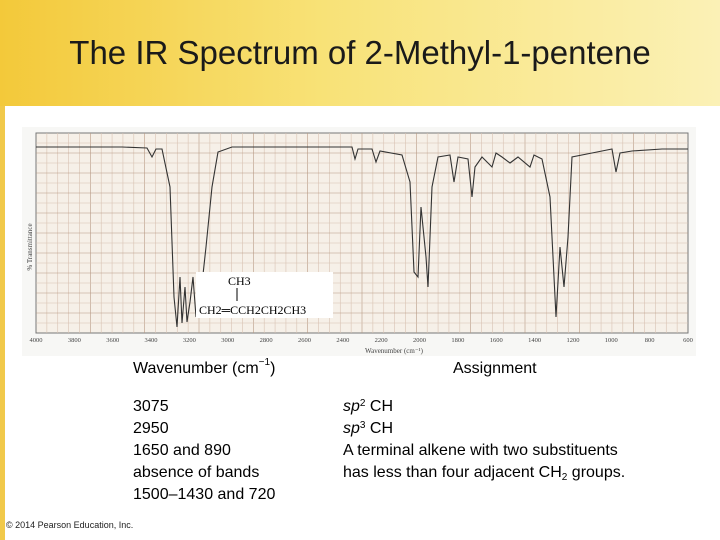  I want to click on x-tick-label: 3400, so click(151, 340).